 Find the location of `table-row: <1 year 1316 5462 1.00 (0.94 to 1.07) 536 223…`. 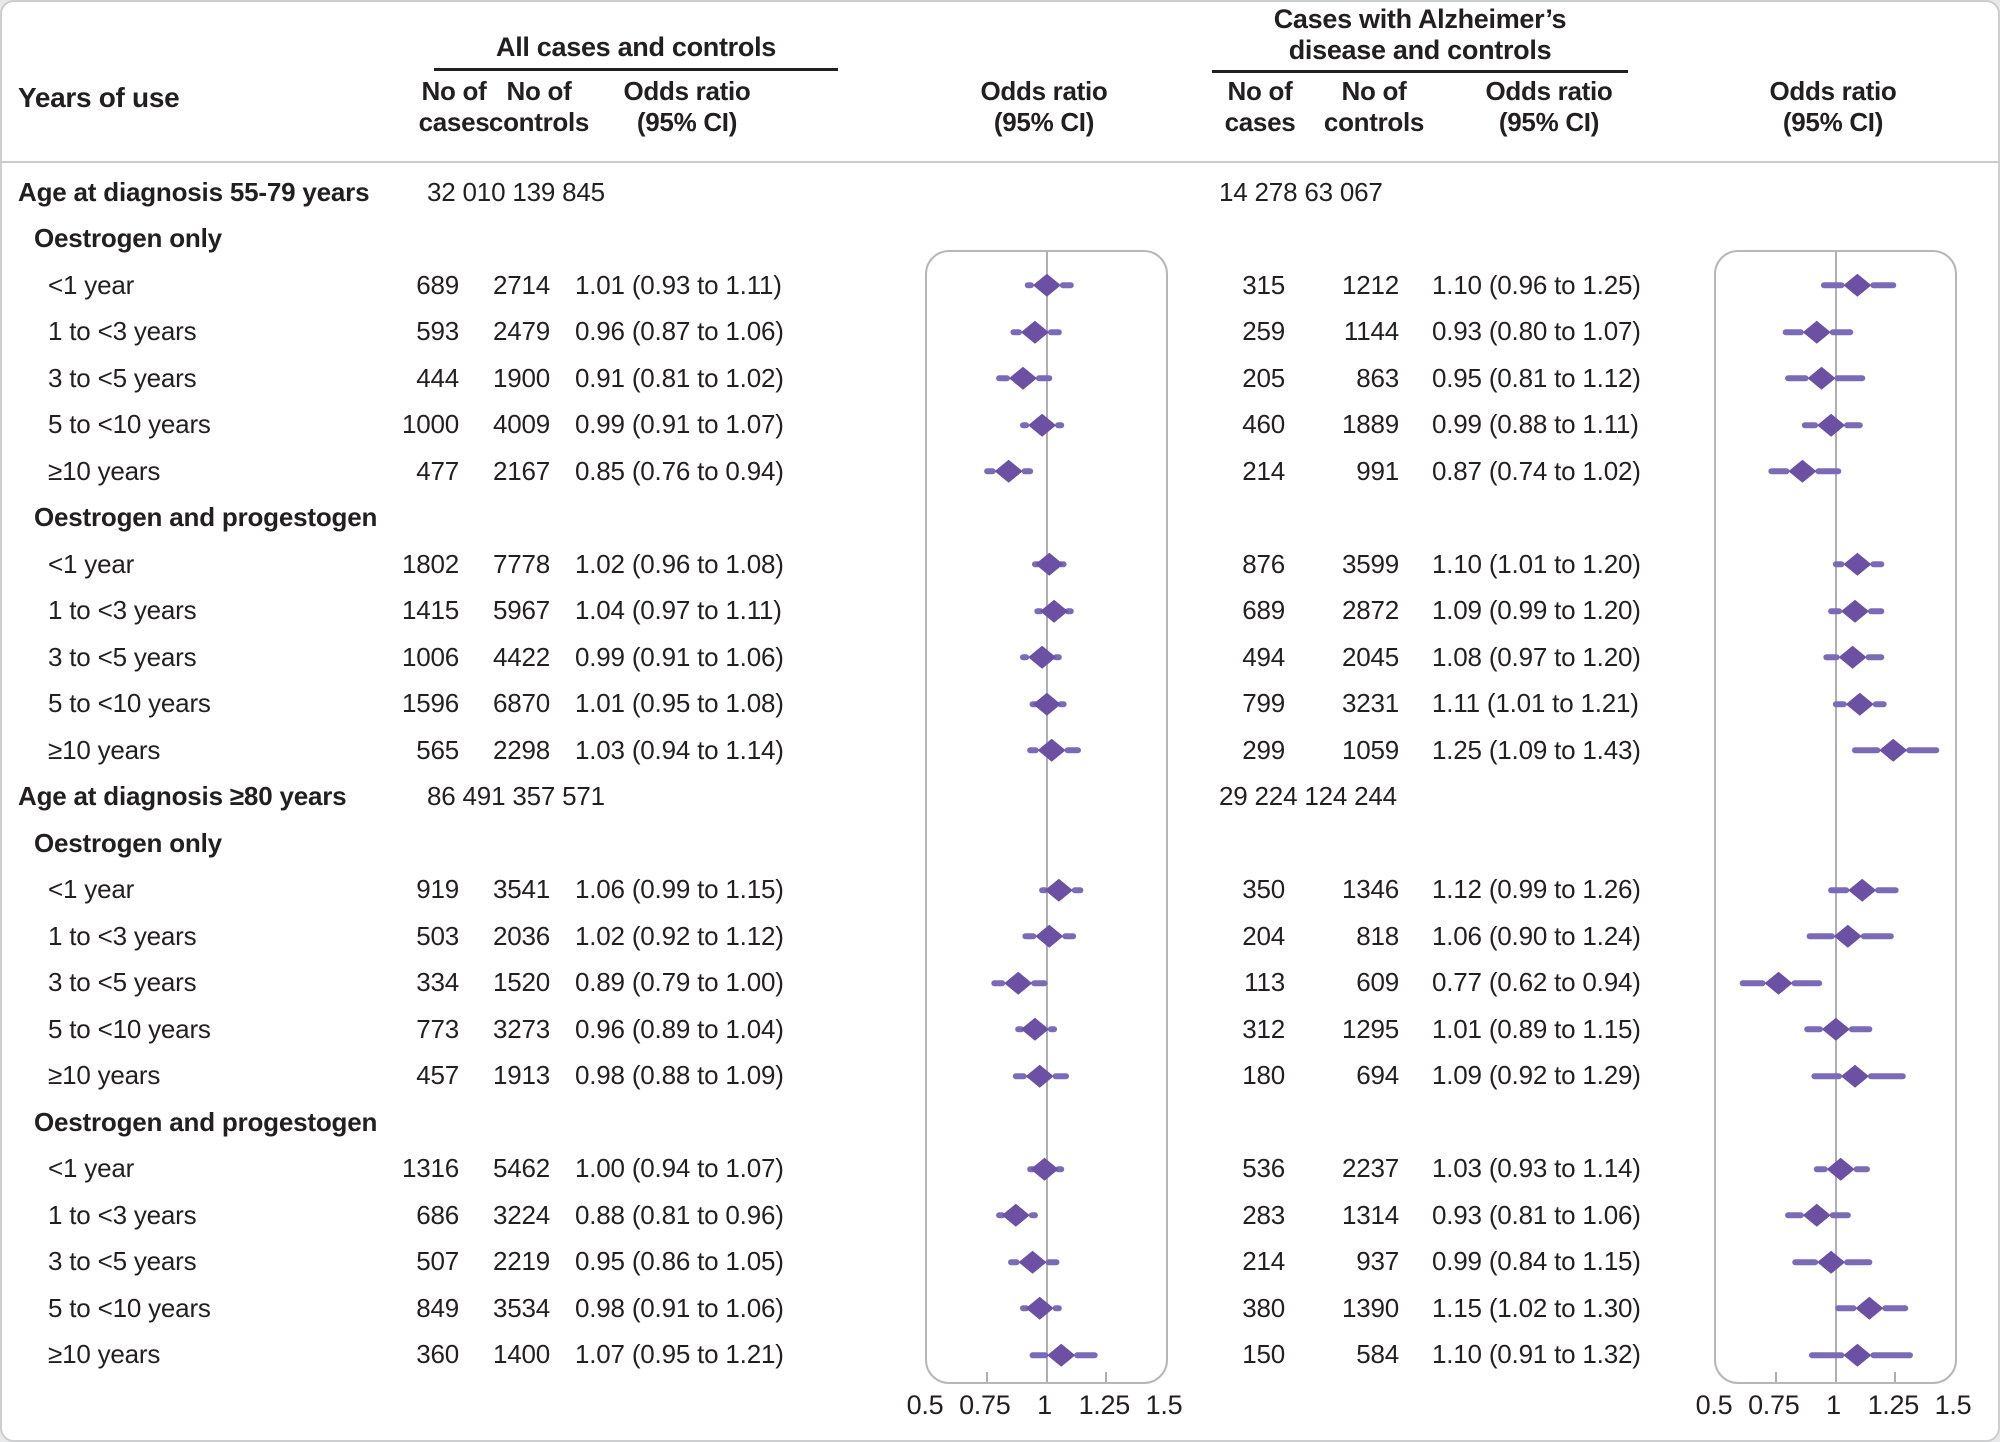

table-row: <1 year 1316 5462 1.00 (0.94 to 1.07) 536 223… is located at coordinates (1000, 1169).